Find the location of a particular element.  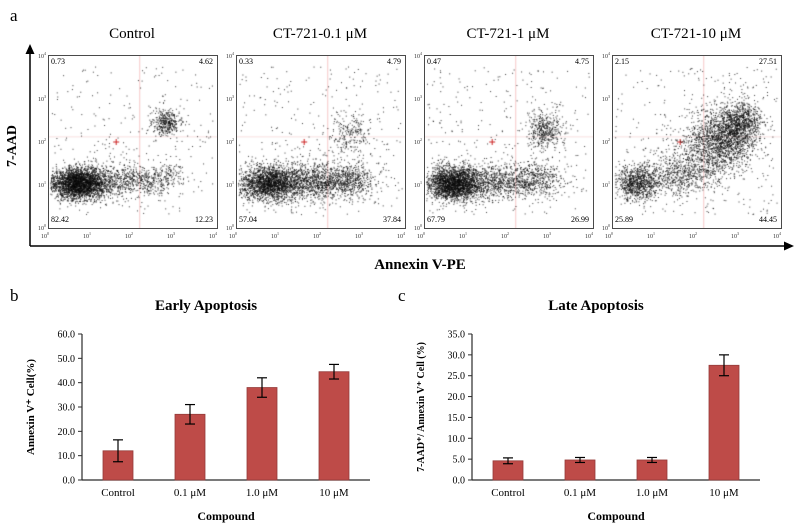

quadrant-ur: 27.51 is located at coordinates (768, 61).